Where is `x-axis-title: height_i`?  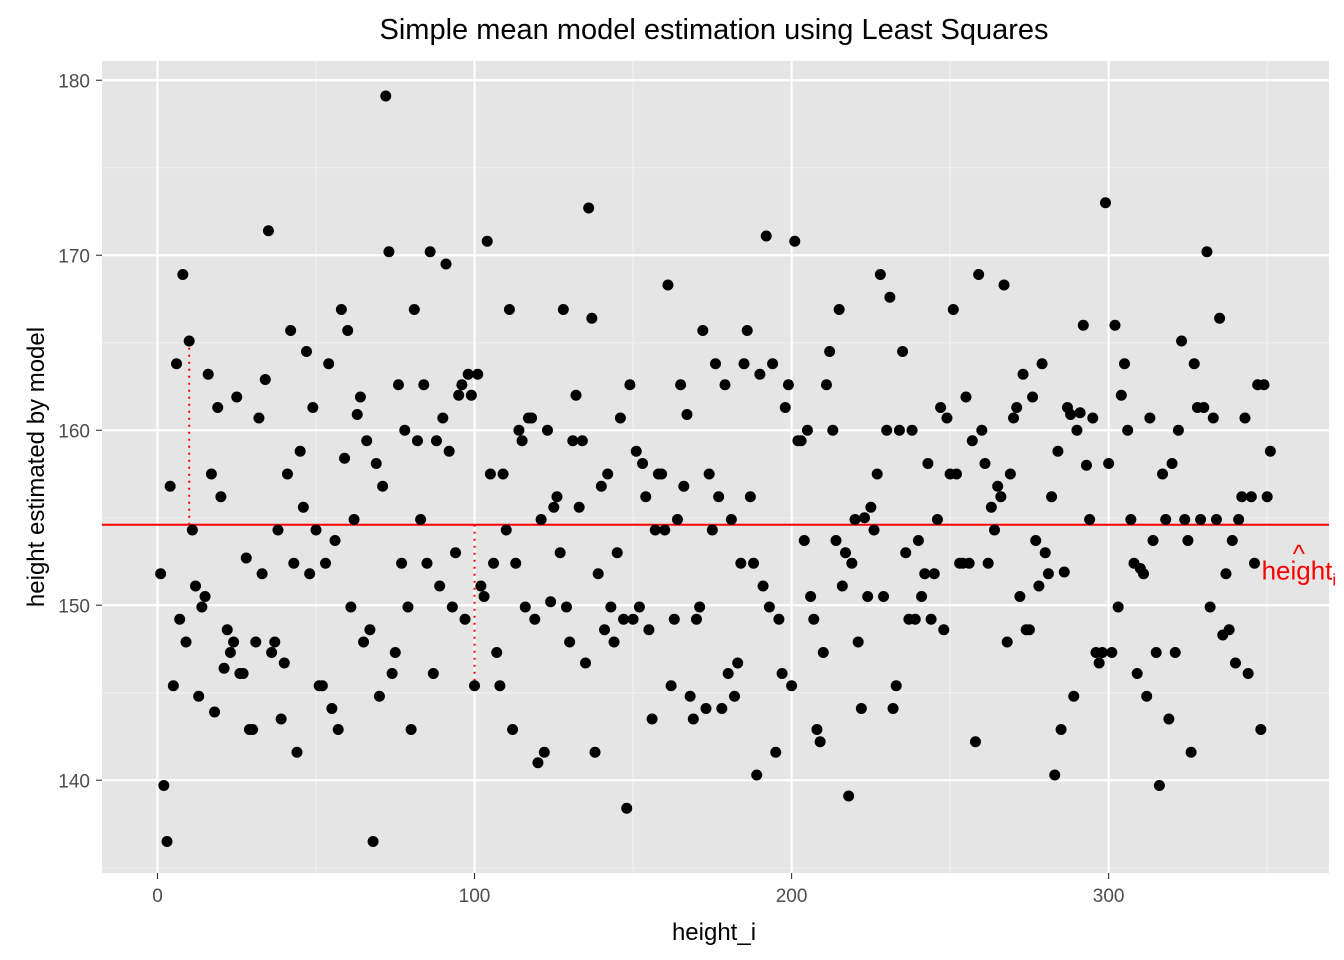
x-axis-title: height_i is located at coordinates (714, 932).